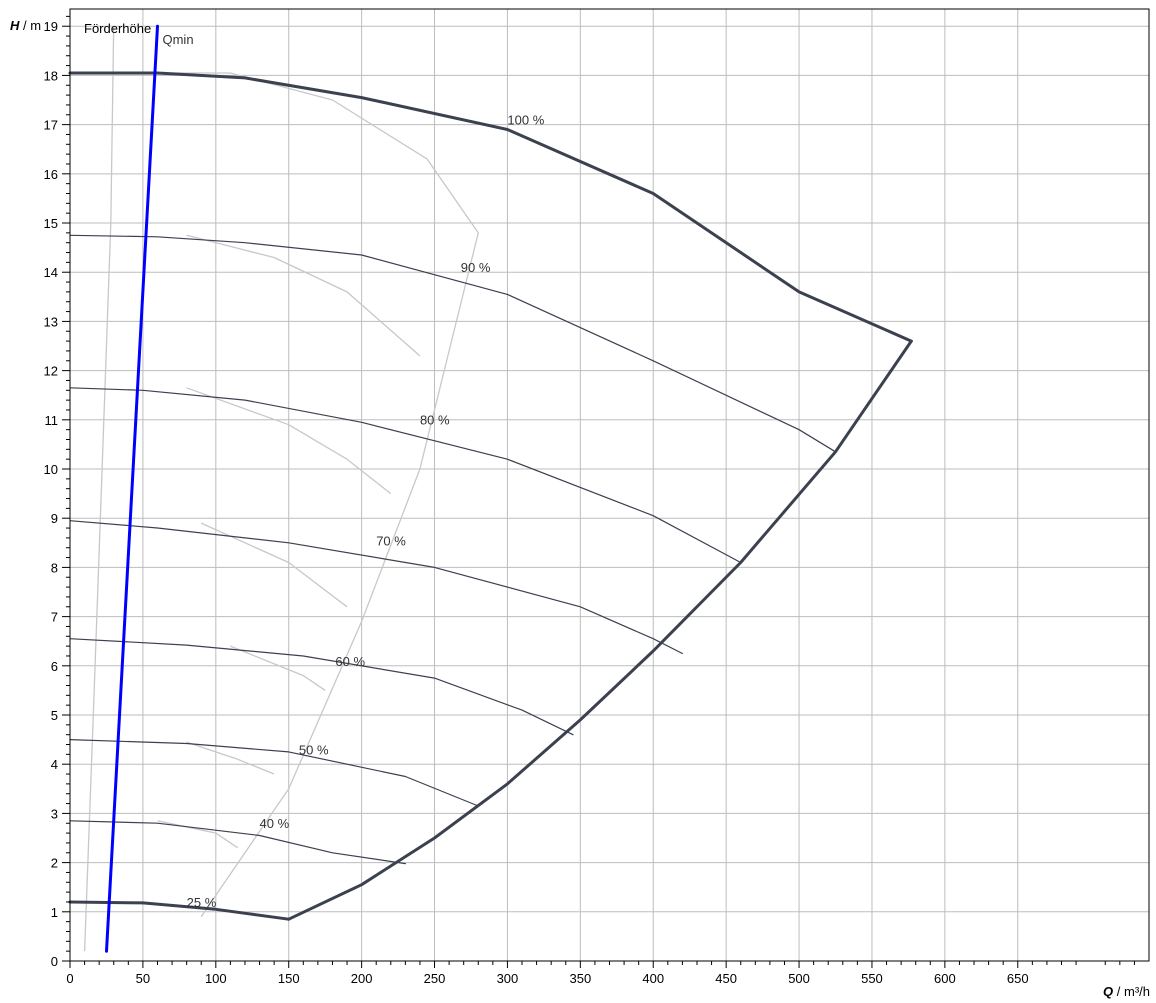  What do you see at coordinates (202, 902) in the screenshot?
I see `speed-curve-label: 25 %` at bounding box center [202, 902].